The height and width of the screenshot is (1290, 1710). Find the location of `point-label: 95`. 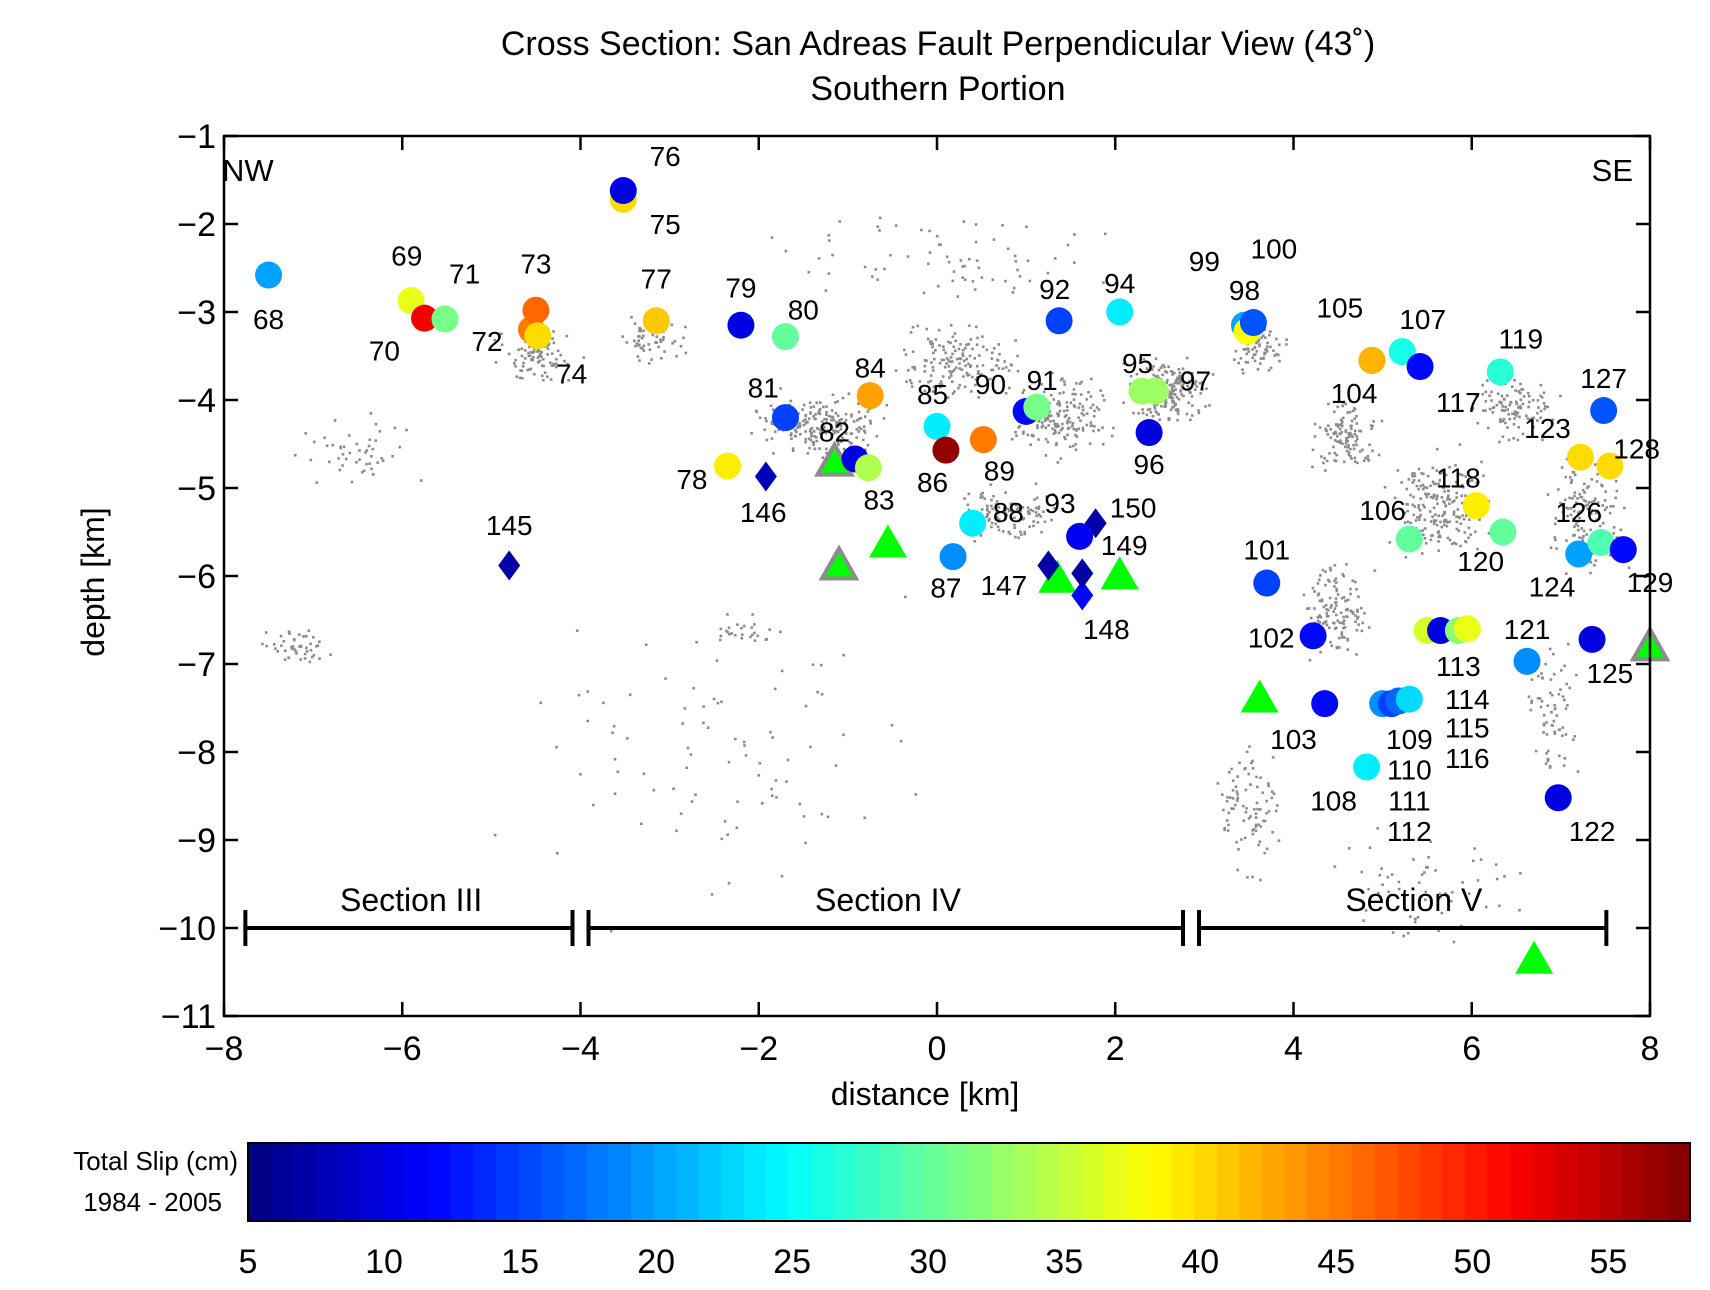

point-label: 95 is located at coordinates (1137, 363).